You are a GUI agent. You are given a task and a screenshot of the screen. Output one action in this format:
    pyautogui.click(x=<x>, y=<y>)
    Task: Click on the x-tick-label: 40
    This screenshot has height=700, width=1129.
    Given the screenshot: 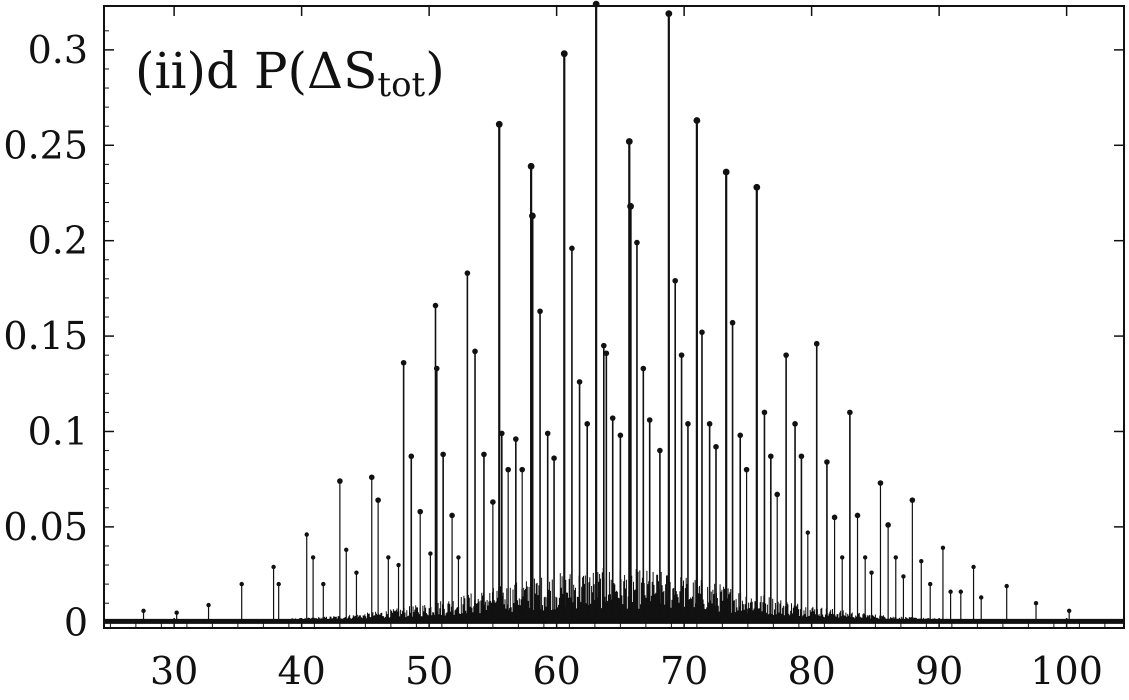 What is the action you would take?
    pyautogui.click(x=301, y=671)
    